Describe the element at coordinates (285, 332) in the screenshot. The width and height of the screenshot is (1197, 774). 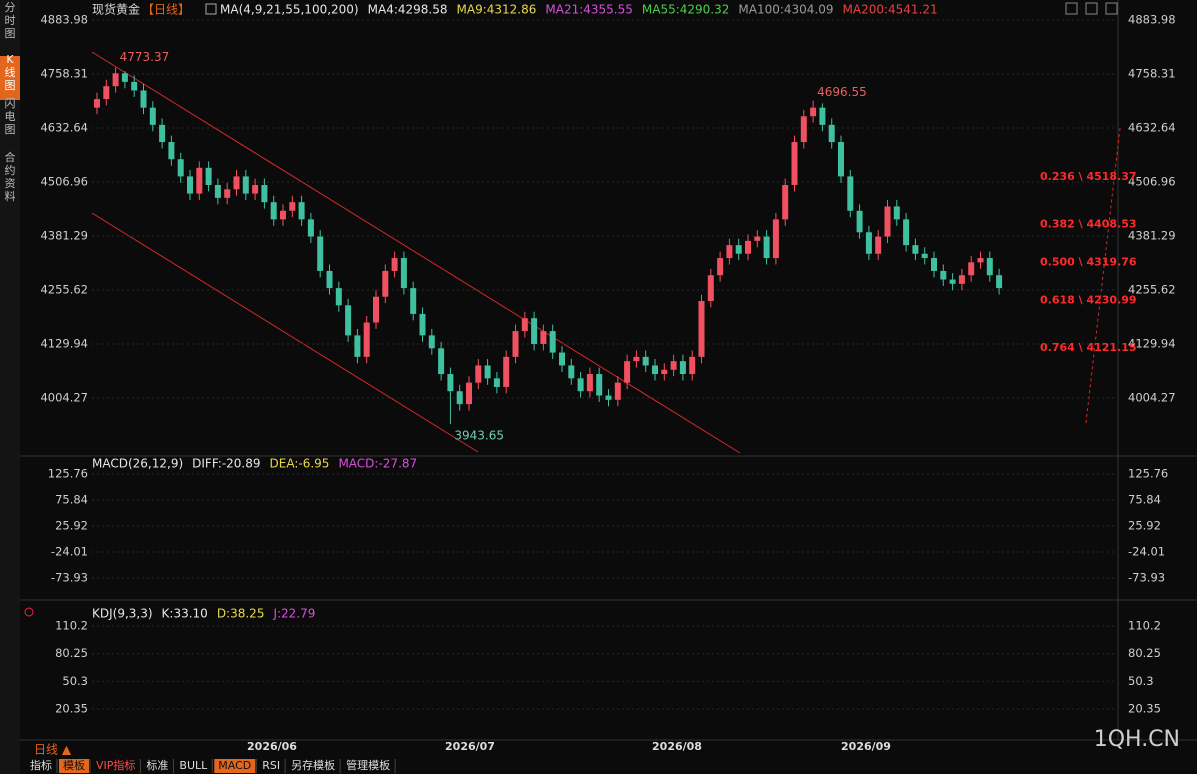
I see `trend-line` at that location.